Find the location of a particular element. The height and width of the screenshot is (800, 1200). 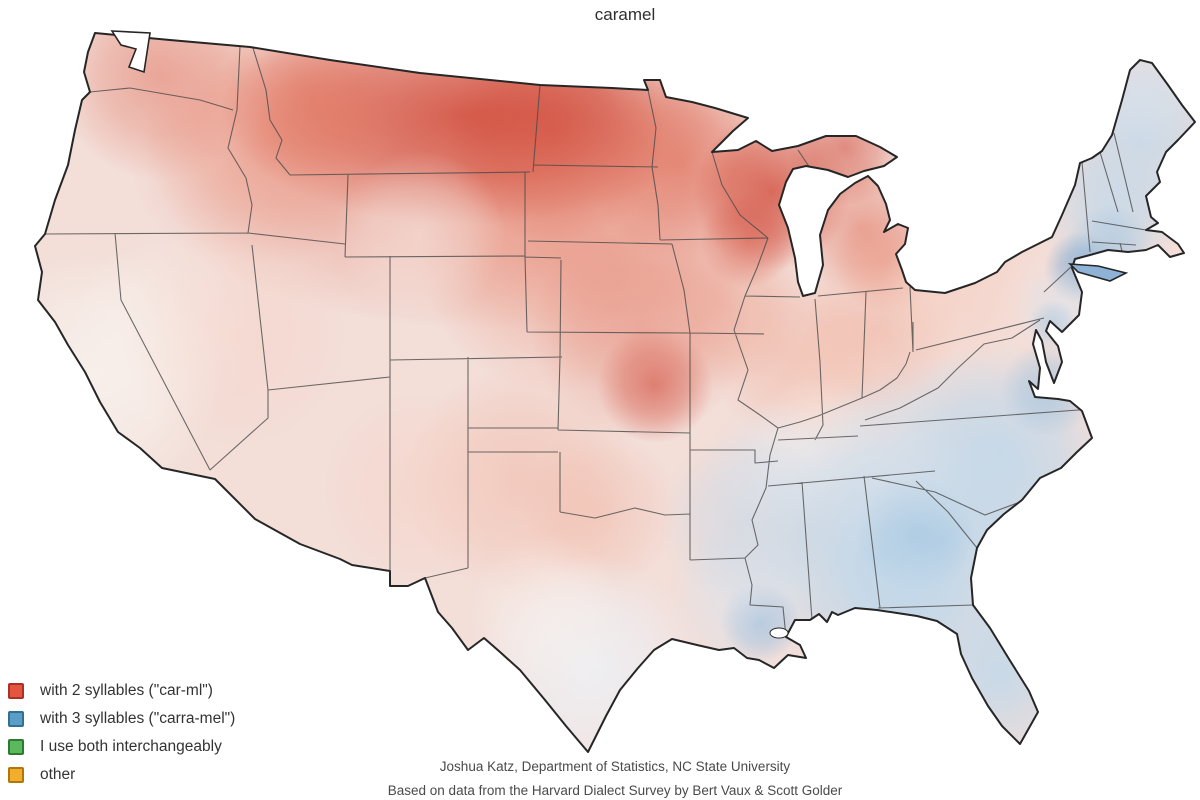

puget-sound-water is located at coordinates (130, 52).